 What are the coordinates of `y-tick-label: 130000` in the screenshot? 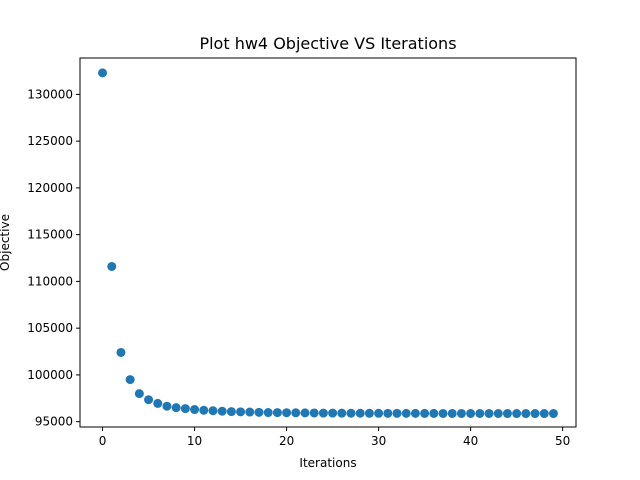 It's located at (50, 94).